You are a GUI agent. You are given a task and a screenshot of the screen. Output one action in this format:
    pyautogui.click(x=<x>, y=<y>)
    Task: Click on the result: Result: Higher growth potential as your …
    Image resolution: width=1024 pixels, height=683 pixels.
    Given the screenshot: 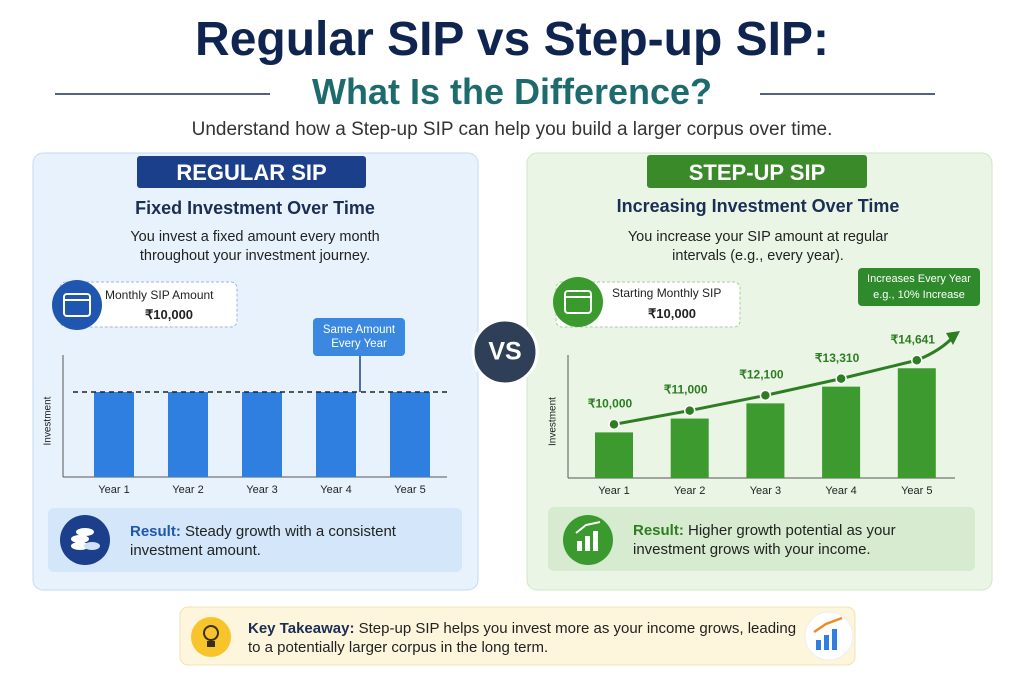 What is the action you would take?
    pyautogui.click(x=793, y=540)
    